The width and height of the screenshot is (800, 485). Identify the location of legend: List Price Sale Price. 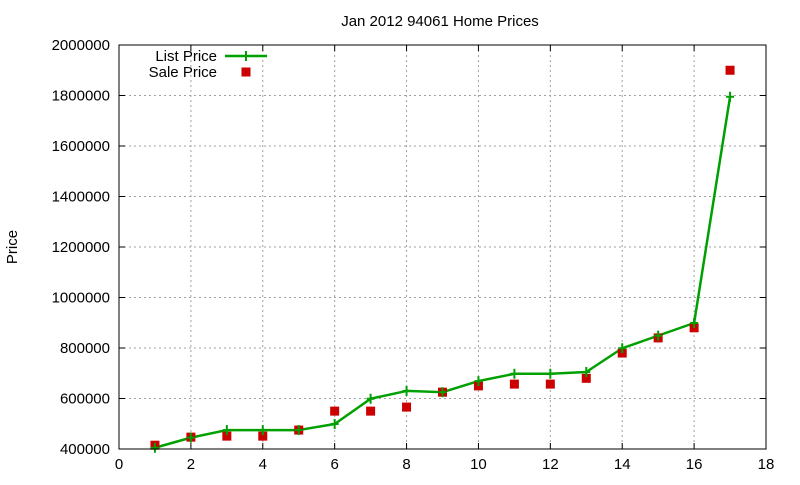
(208, 64).